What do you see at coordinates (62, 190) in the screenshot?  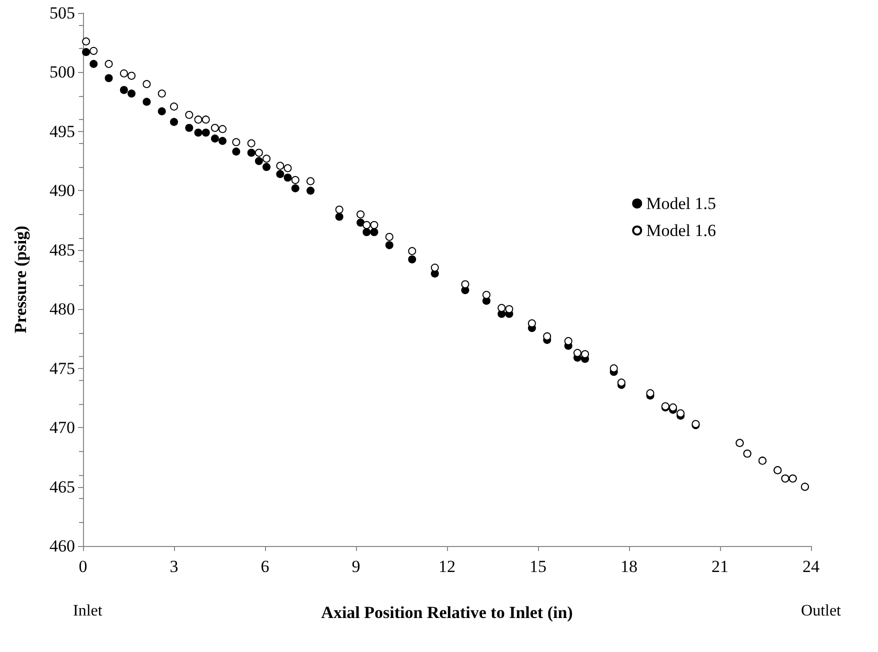 I see `y-tick-label: 490` at bounding box center [62, 190].